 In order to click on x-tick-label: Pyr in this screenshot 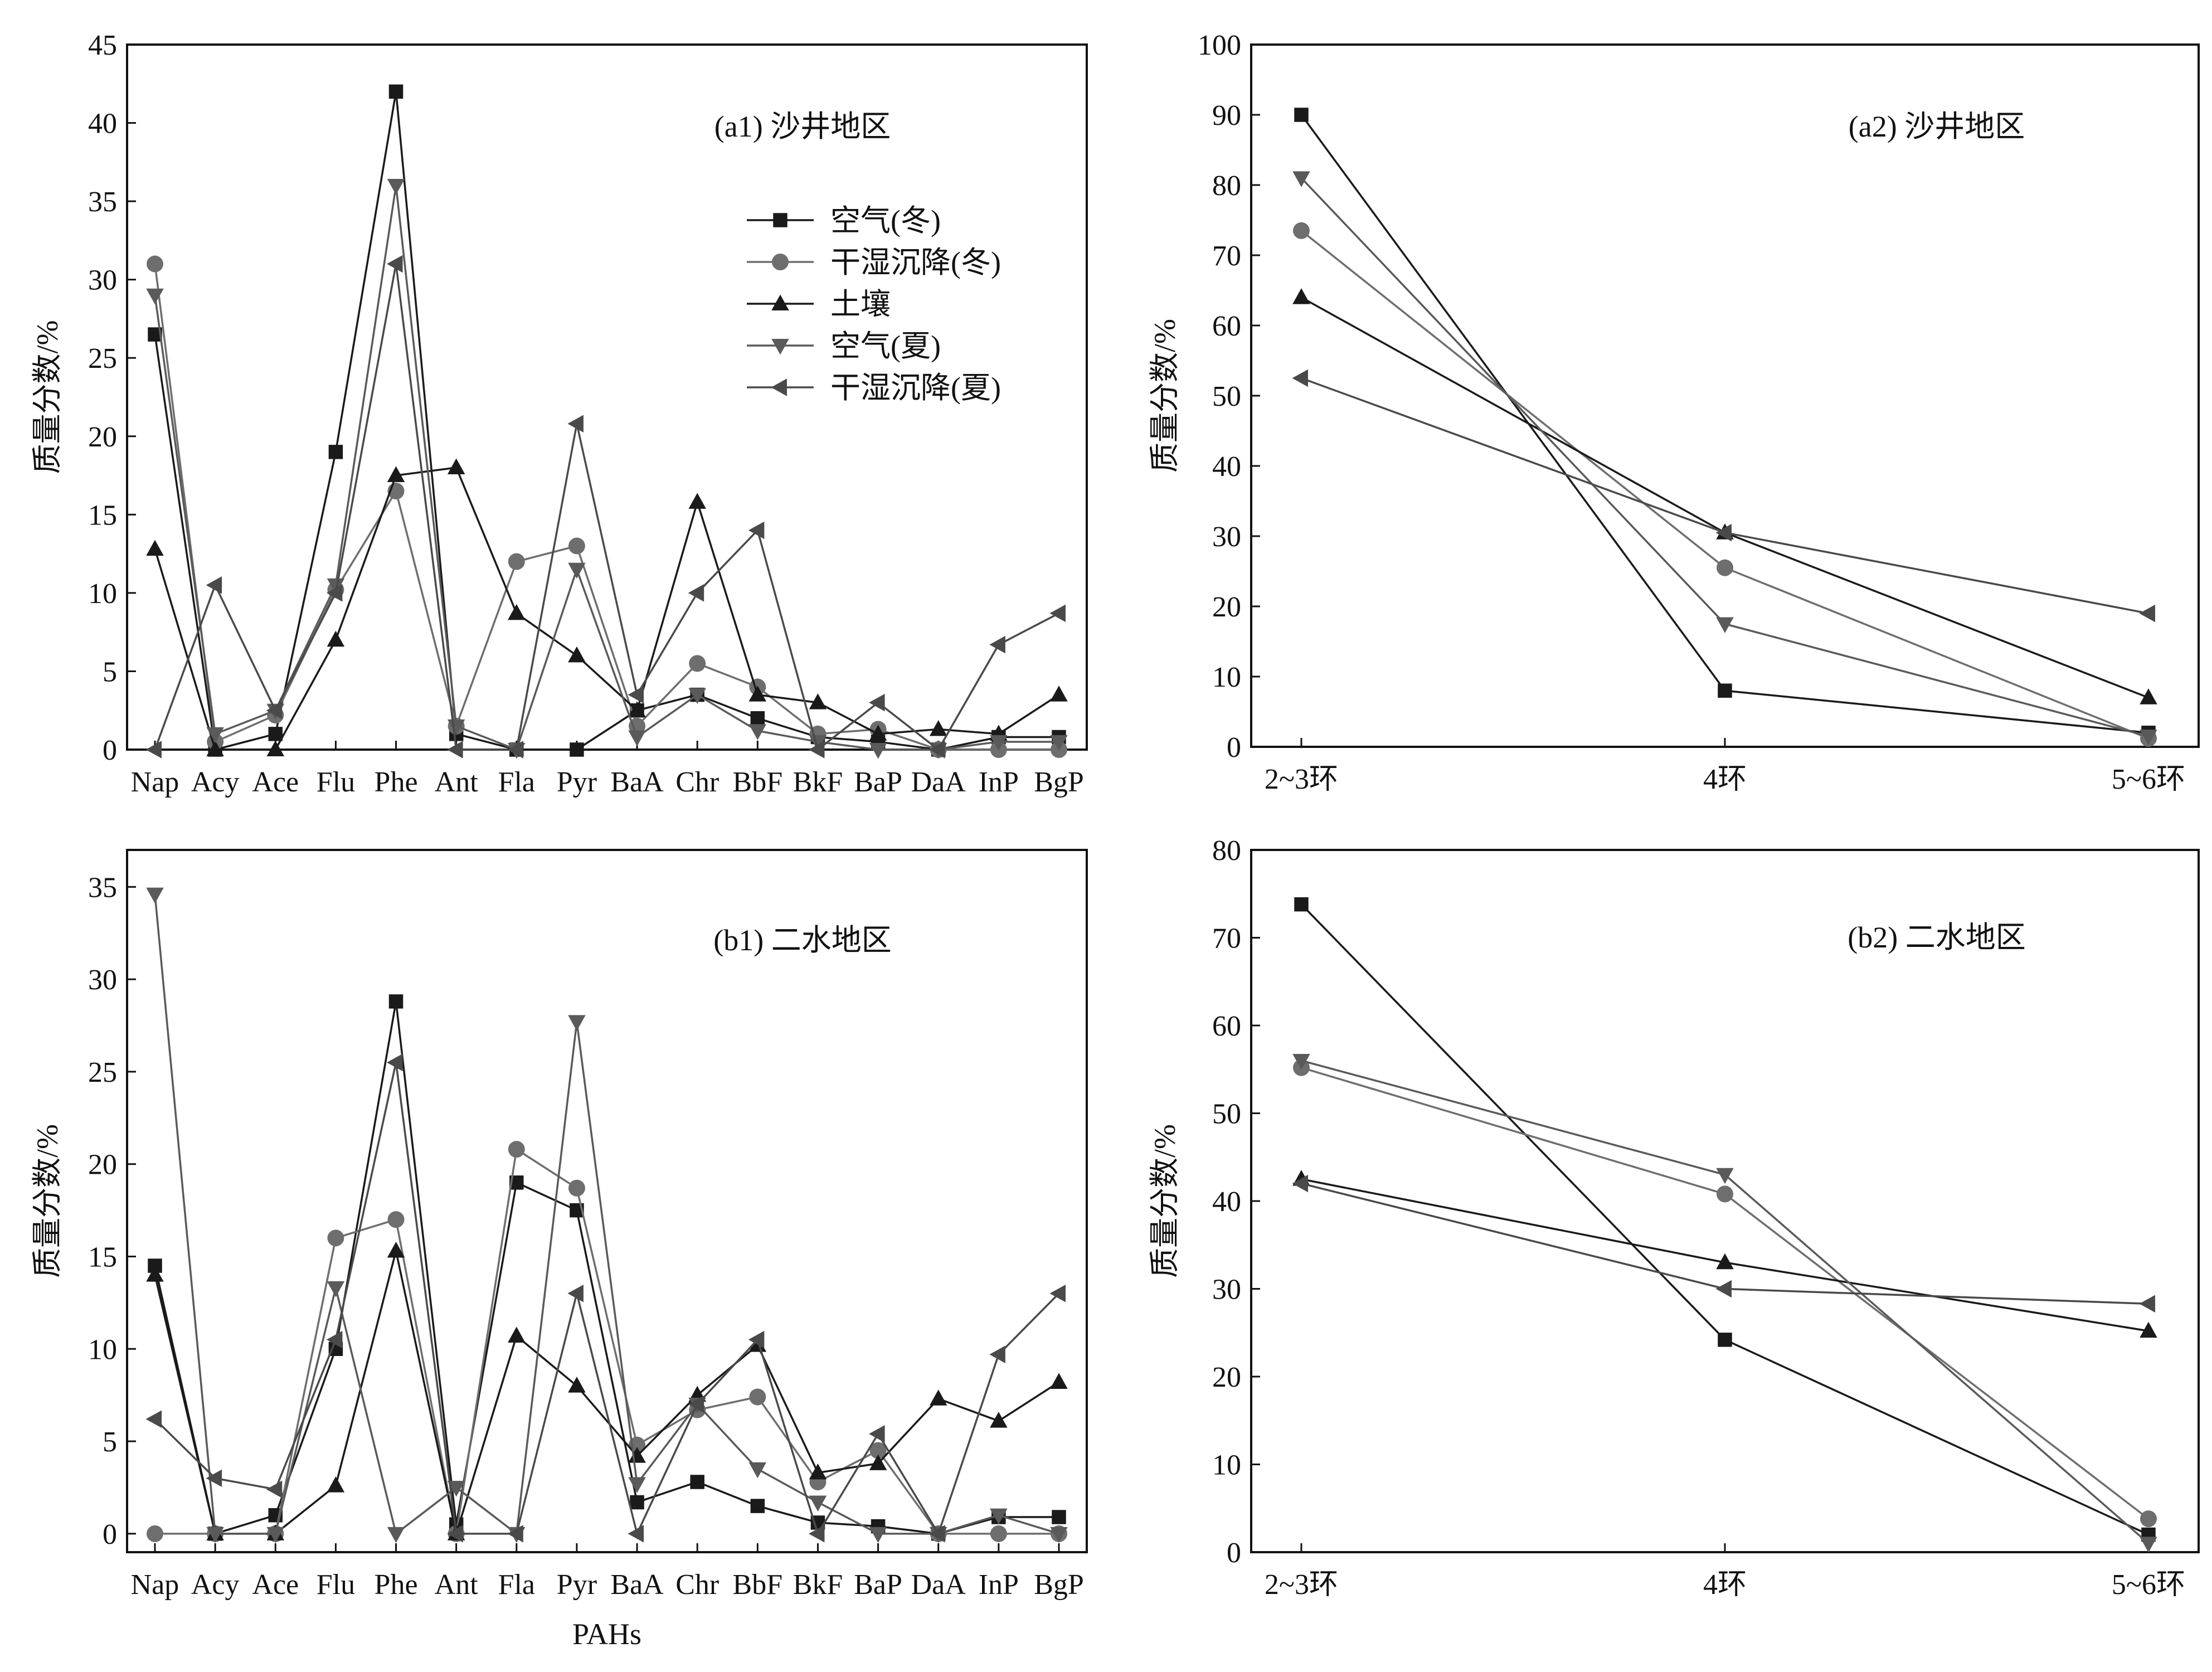, I will do `click(577, 1585)`.